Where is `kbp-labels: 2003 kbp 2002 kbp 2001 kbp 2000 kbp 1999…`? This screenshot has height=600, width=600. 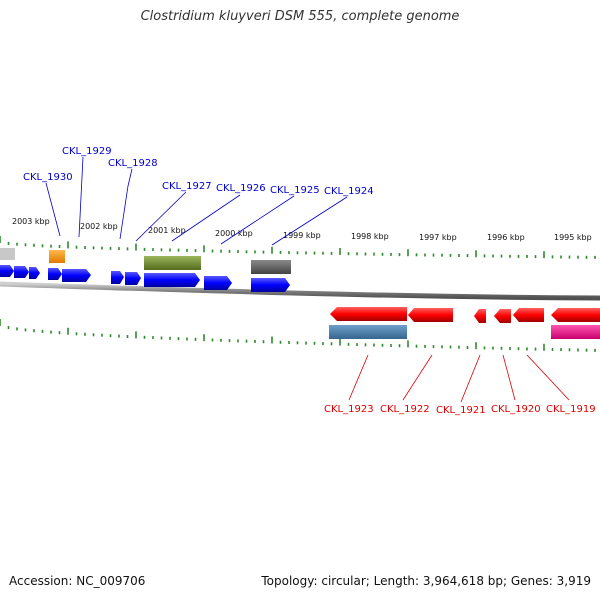
kbp-labels: 2003 kbp 2002 kbp 2001 kbp 2000 kbp 1999… is located at coordinates (302, 229).